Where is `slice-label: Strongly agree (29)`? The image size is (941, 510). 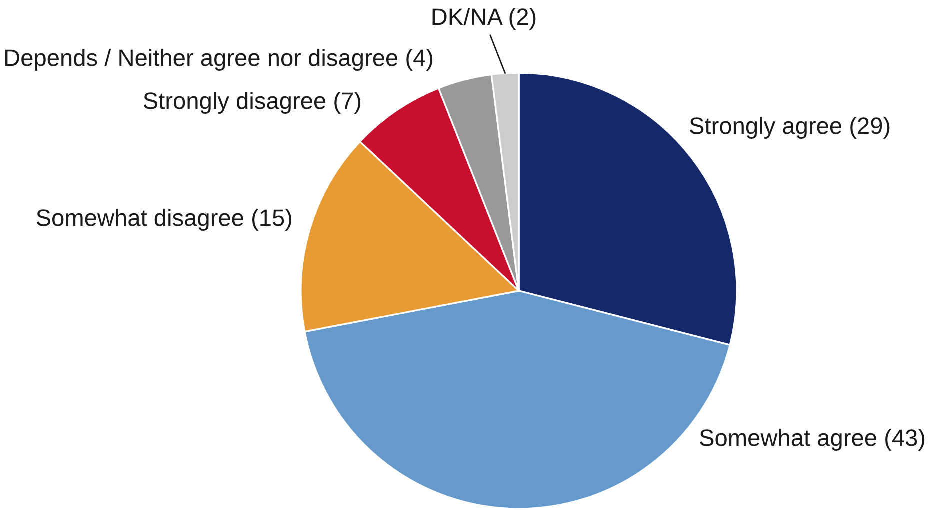 slice-label: Strongly agree (29) is located at coordinates (790, 128).